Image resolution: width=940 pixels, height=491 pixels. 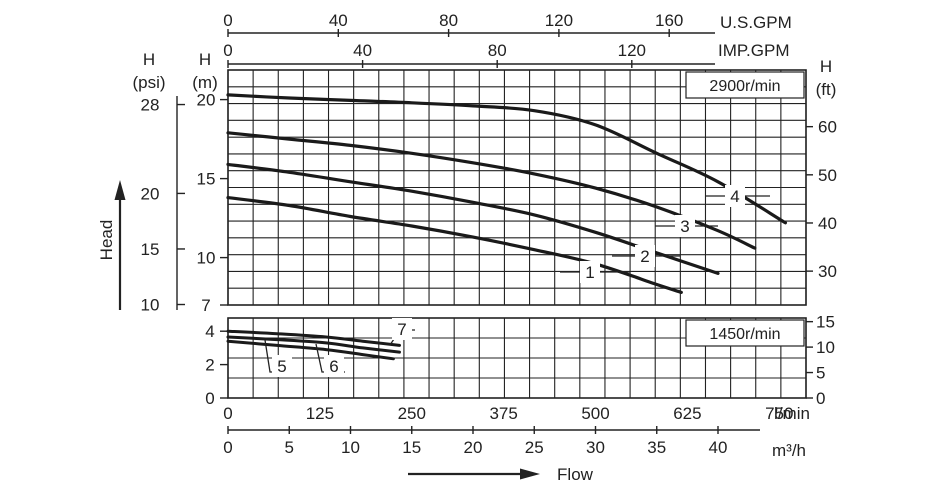 What do you see at coordinates (517, 358) in the screenshot?
I see `lower-panel-frame` at bounding box center [517, 358].